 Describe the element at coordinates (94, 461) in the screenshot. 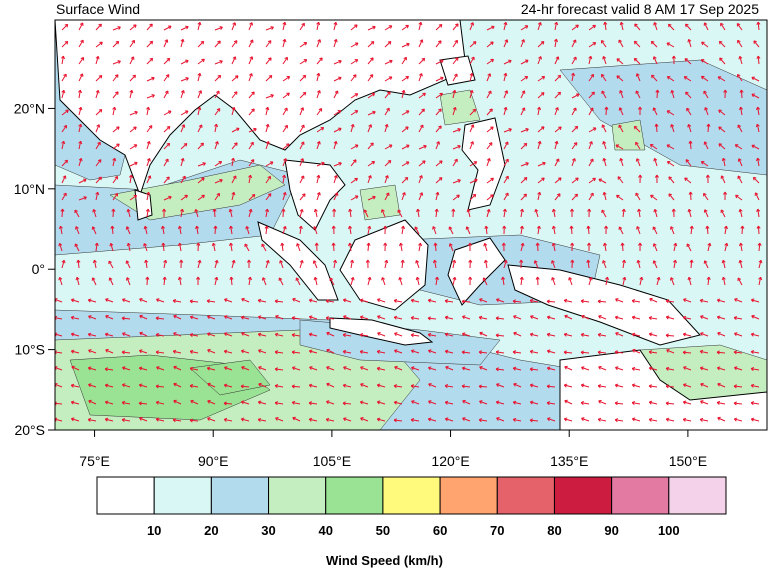

I see `longitude-tick-label: 75°E` at that location.